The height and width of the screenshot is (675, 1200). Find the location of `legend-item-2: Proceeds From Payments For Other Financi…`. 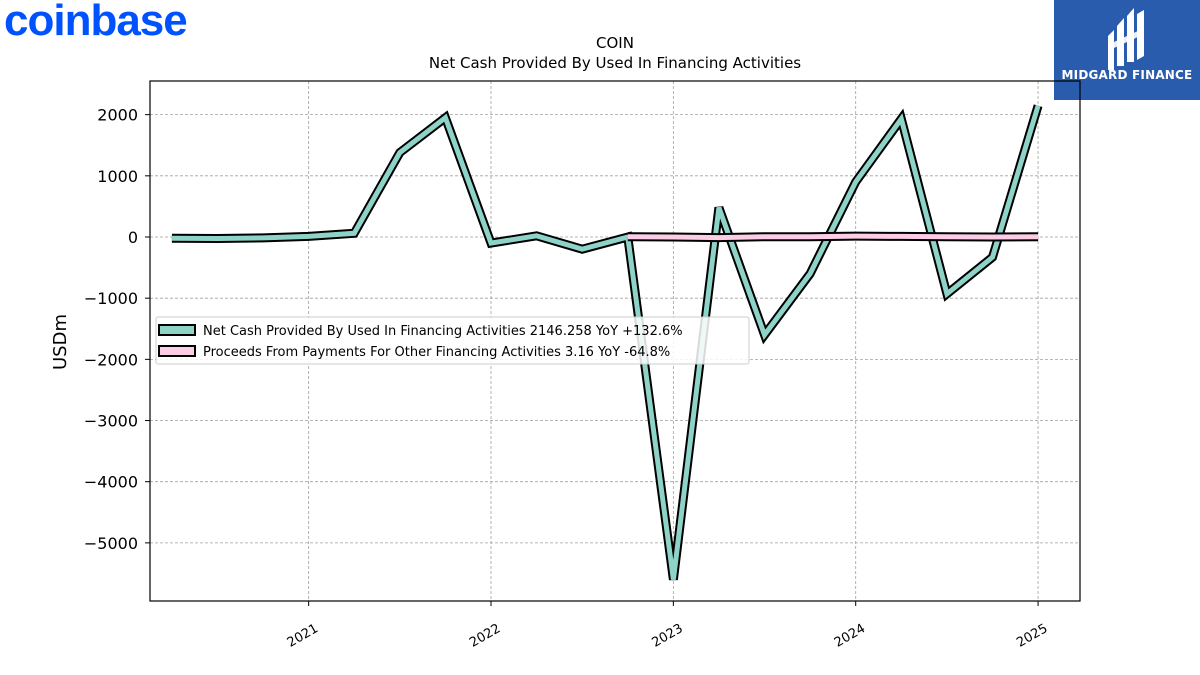

legend-item-2: Proceeds From Payments For Other Financi… is located at coordinates (414, 352).